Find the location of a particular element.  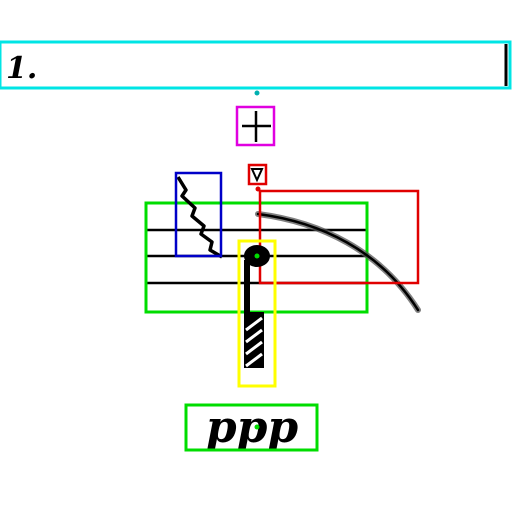

dynamic-region: ppp is located at coordinates (251, 427).